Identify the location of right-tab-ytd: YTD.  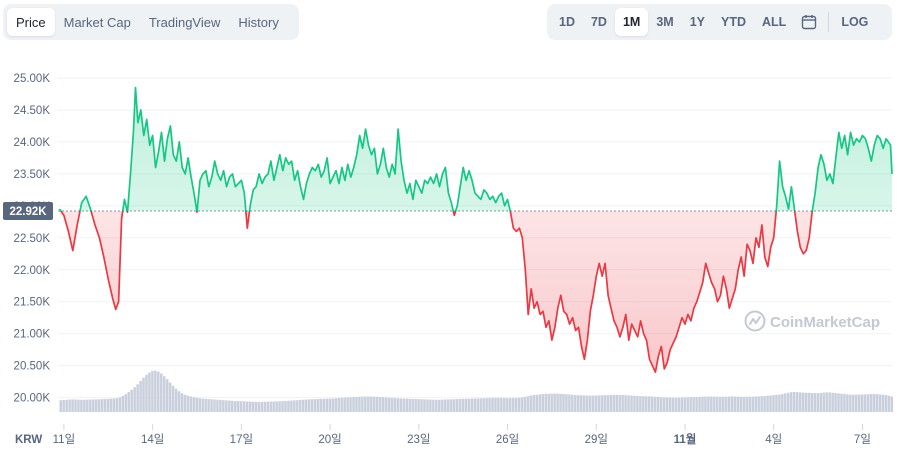
(734, 22).